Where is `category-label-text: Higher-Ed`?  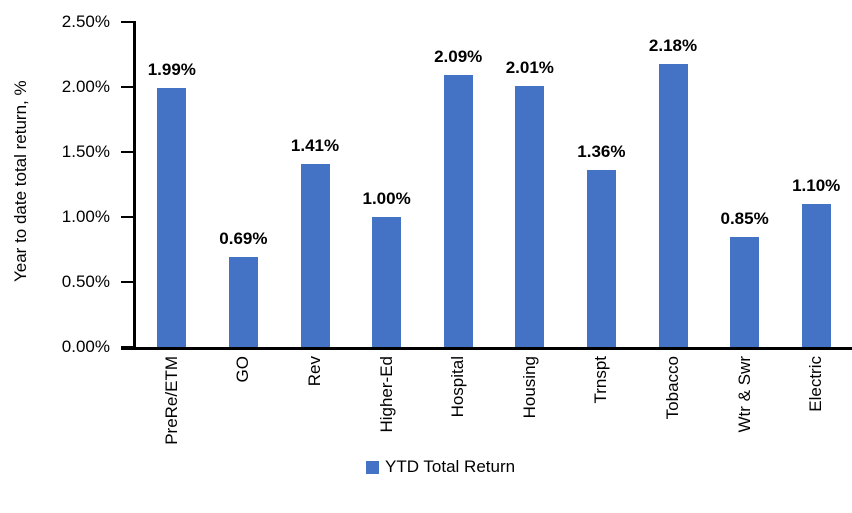 category-label-text: Higher-Ed is located at coordinates (386, 394).